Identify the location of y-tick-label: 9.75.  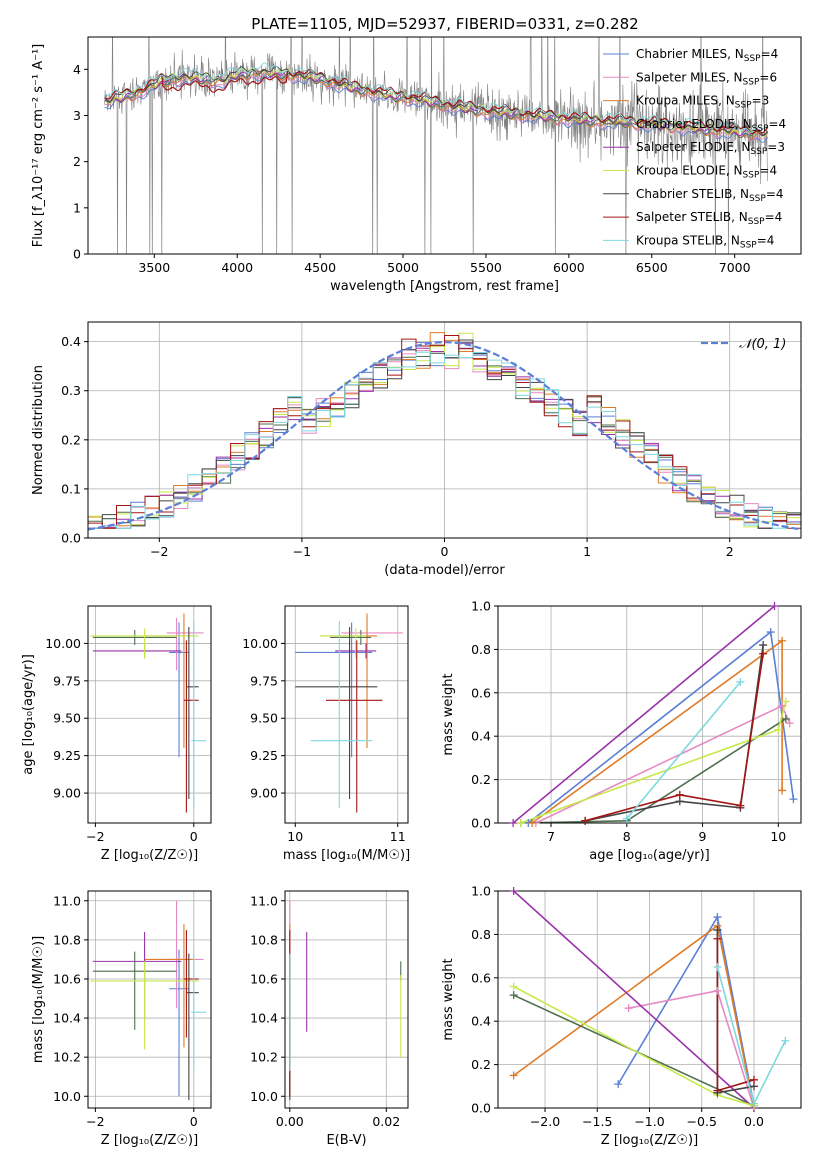
(67, 680).